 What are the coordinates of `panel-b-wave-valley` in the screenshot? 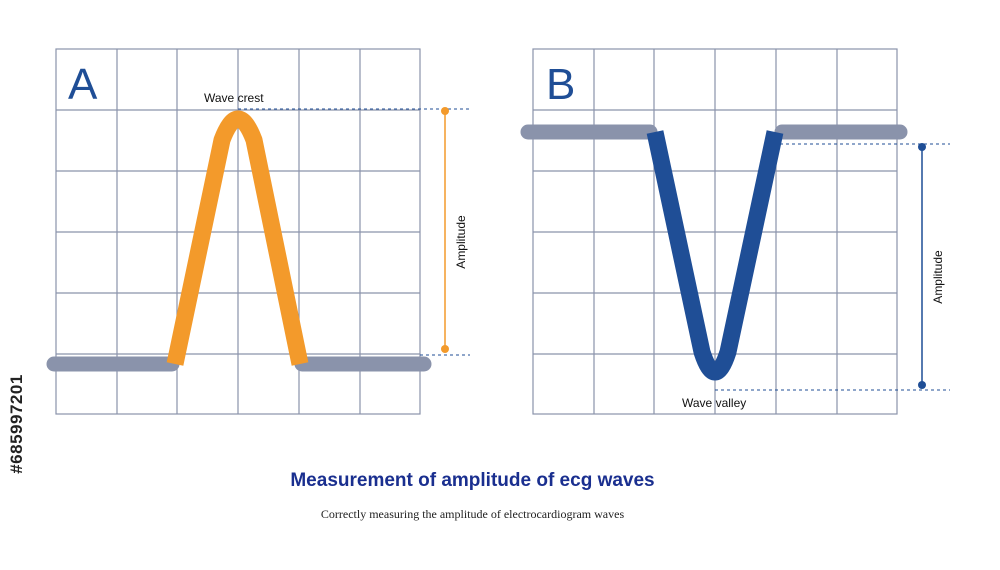 It's located at (715, 255).